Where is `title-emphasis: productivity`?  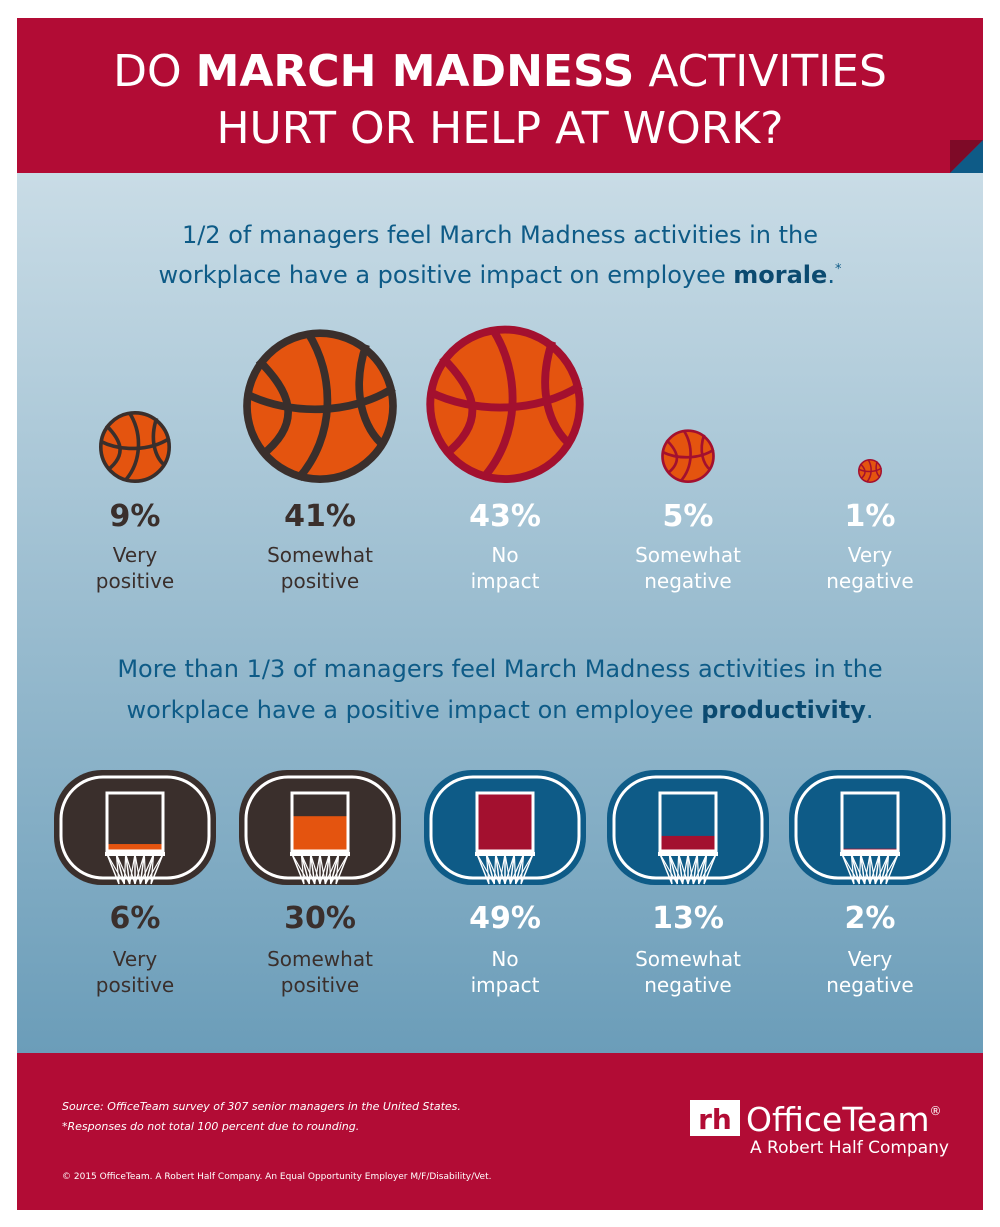 title-emphasis: productivity is located at coordinates (783, 710).